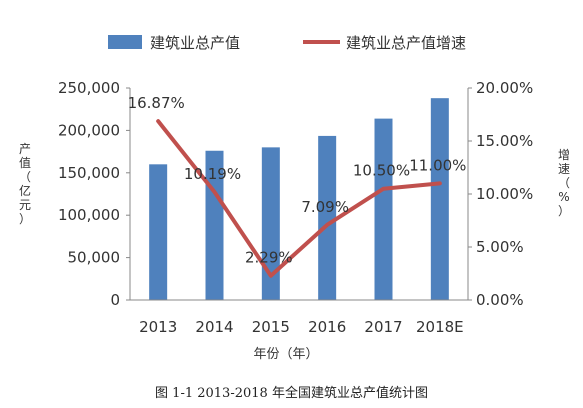 The image size is (583, 408). What do you see at coordinates (504, 141) in the screenshot?
I see `right-tick-label: 15.00%` at bounding box center [504, 141].